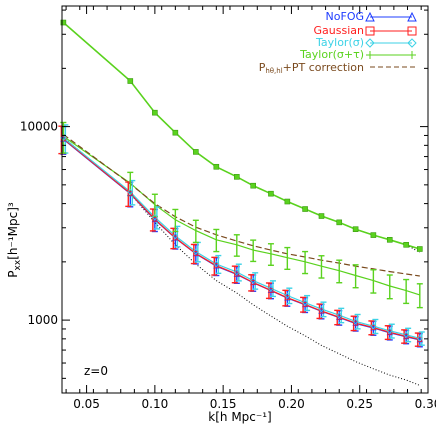  Describe the element at coordinates (345, 16) in the screenshot. I see `legend-label-nofog: NoFOG` at that location.